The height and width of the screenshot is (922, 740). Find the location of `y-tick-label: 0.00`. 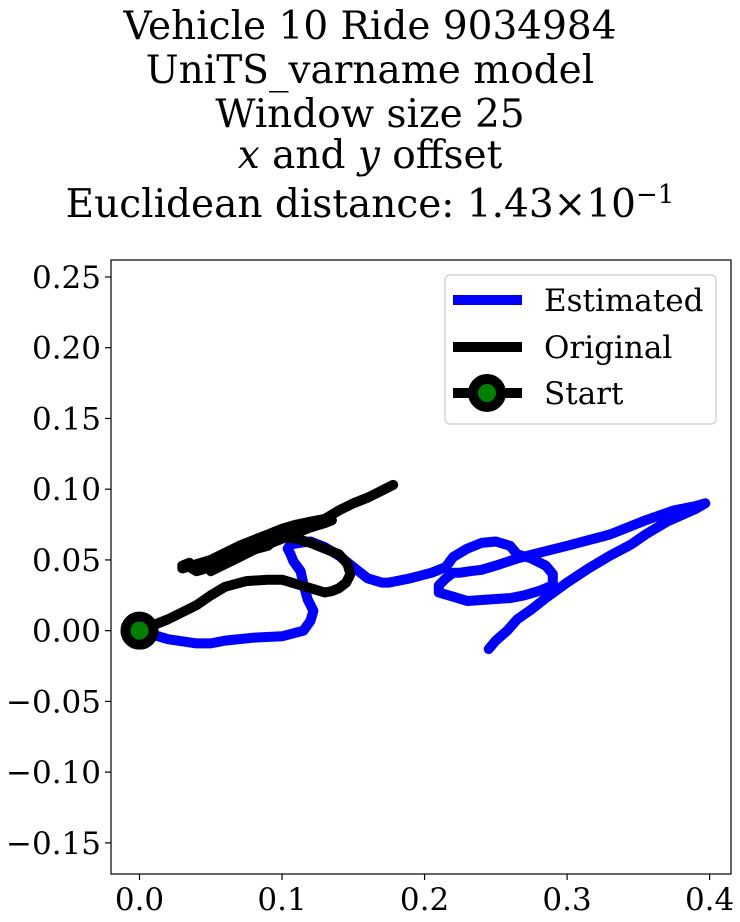

y-tick-label: 0.00 is located at coordinates (66, 632).